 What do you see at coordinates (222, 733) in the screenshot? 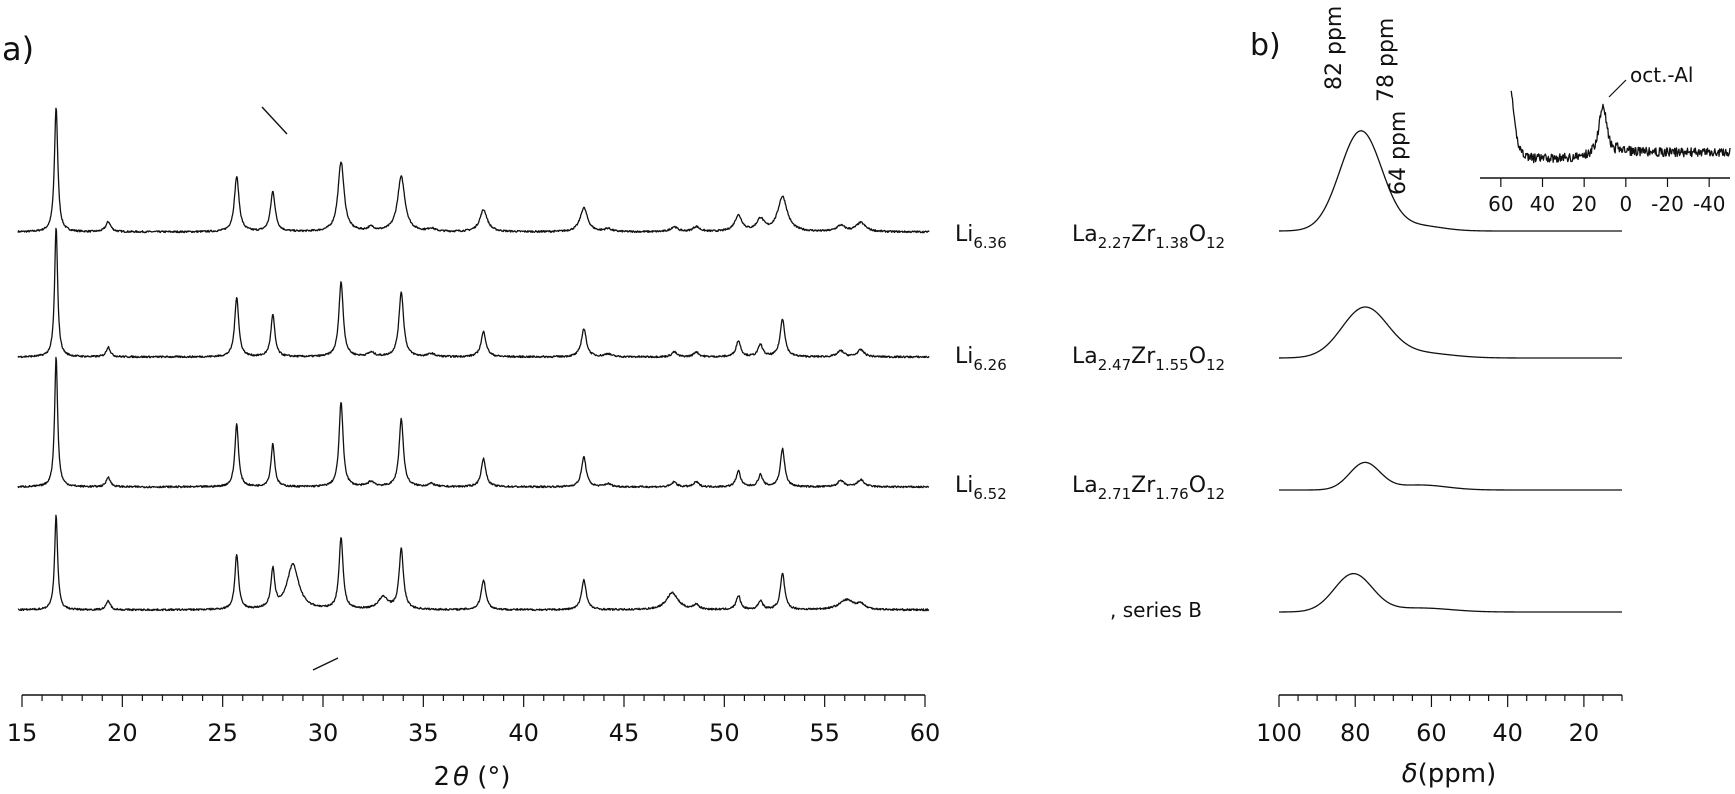
I see `xrd-tick-label: 25` at bounding box center [222, 733].